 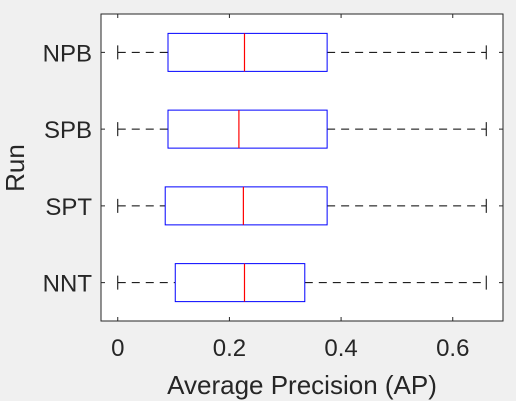 I want to click on x-tick-label-2: 0.4, so click(x=340, y=348).